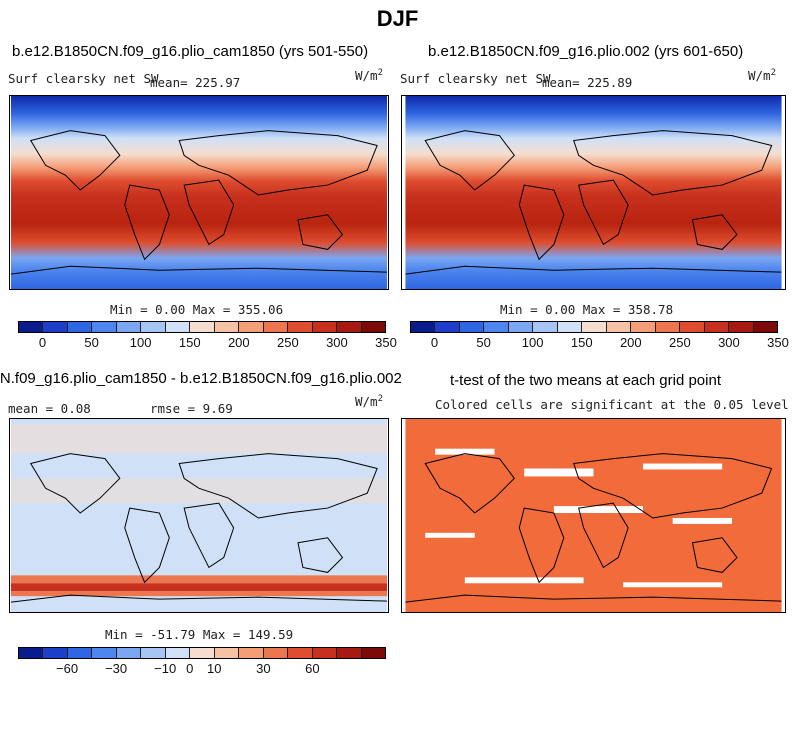 Image resolution: width=795 pixels, height=733 pixels. I want to click on panel-2-colorbar-ticks: 0 50 100 150 200 250 300 350, so click(599, 343).